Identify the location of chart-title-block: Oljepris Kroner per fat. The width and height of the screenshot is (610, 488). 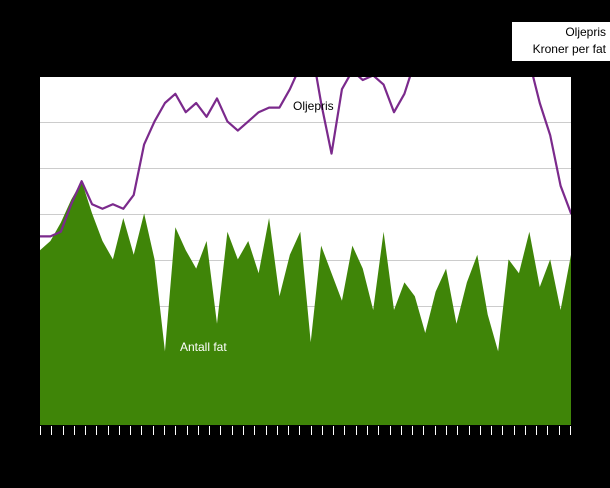
(561, 41).